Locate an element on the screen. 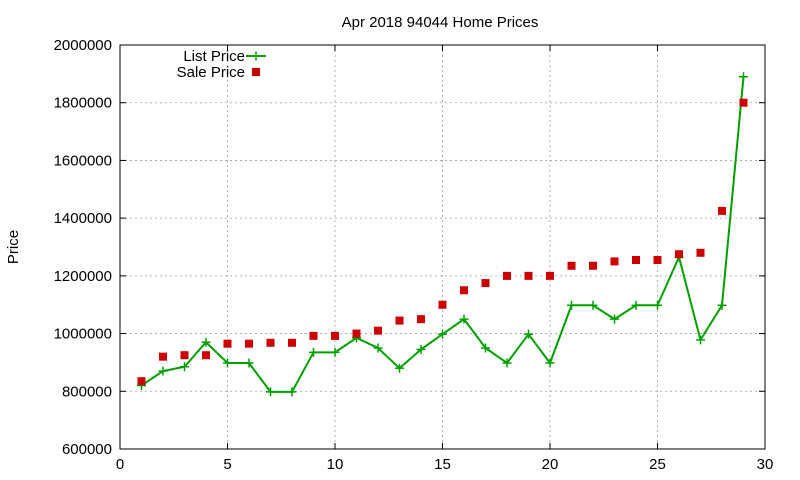  x-tick-label: 5 is located at coordinates (227, 464).